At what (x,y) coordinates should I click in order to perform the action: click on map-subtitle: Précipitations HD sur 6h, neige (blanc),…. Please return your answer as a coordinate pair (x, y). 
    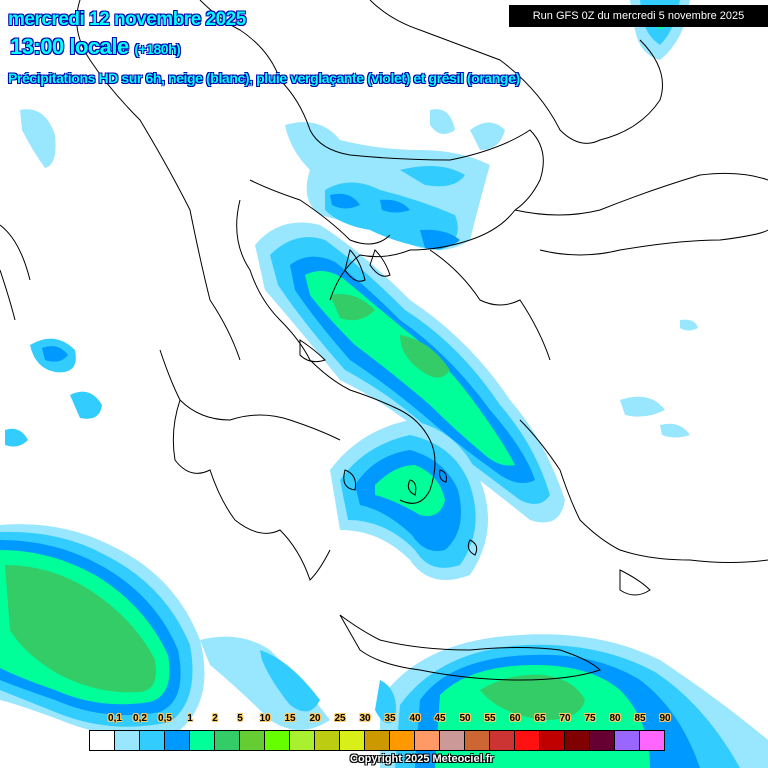
    Looking at the image, I should click on (264, 78).